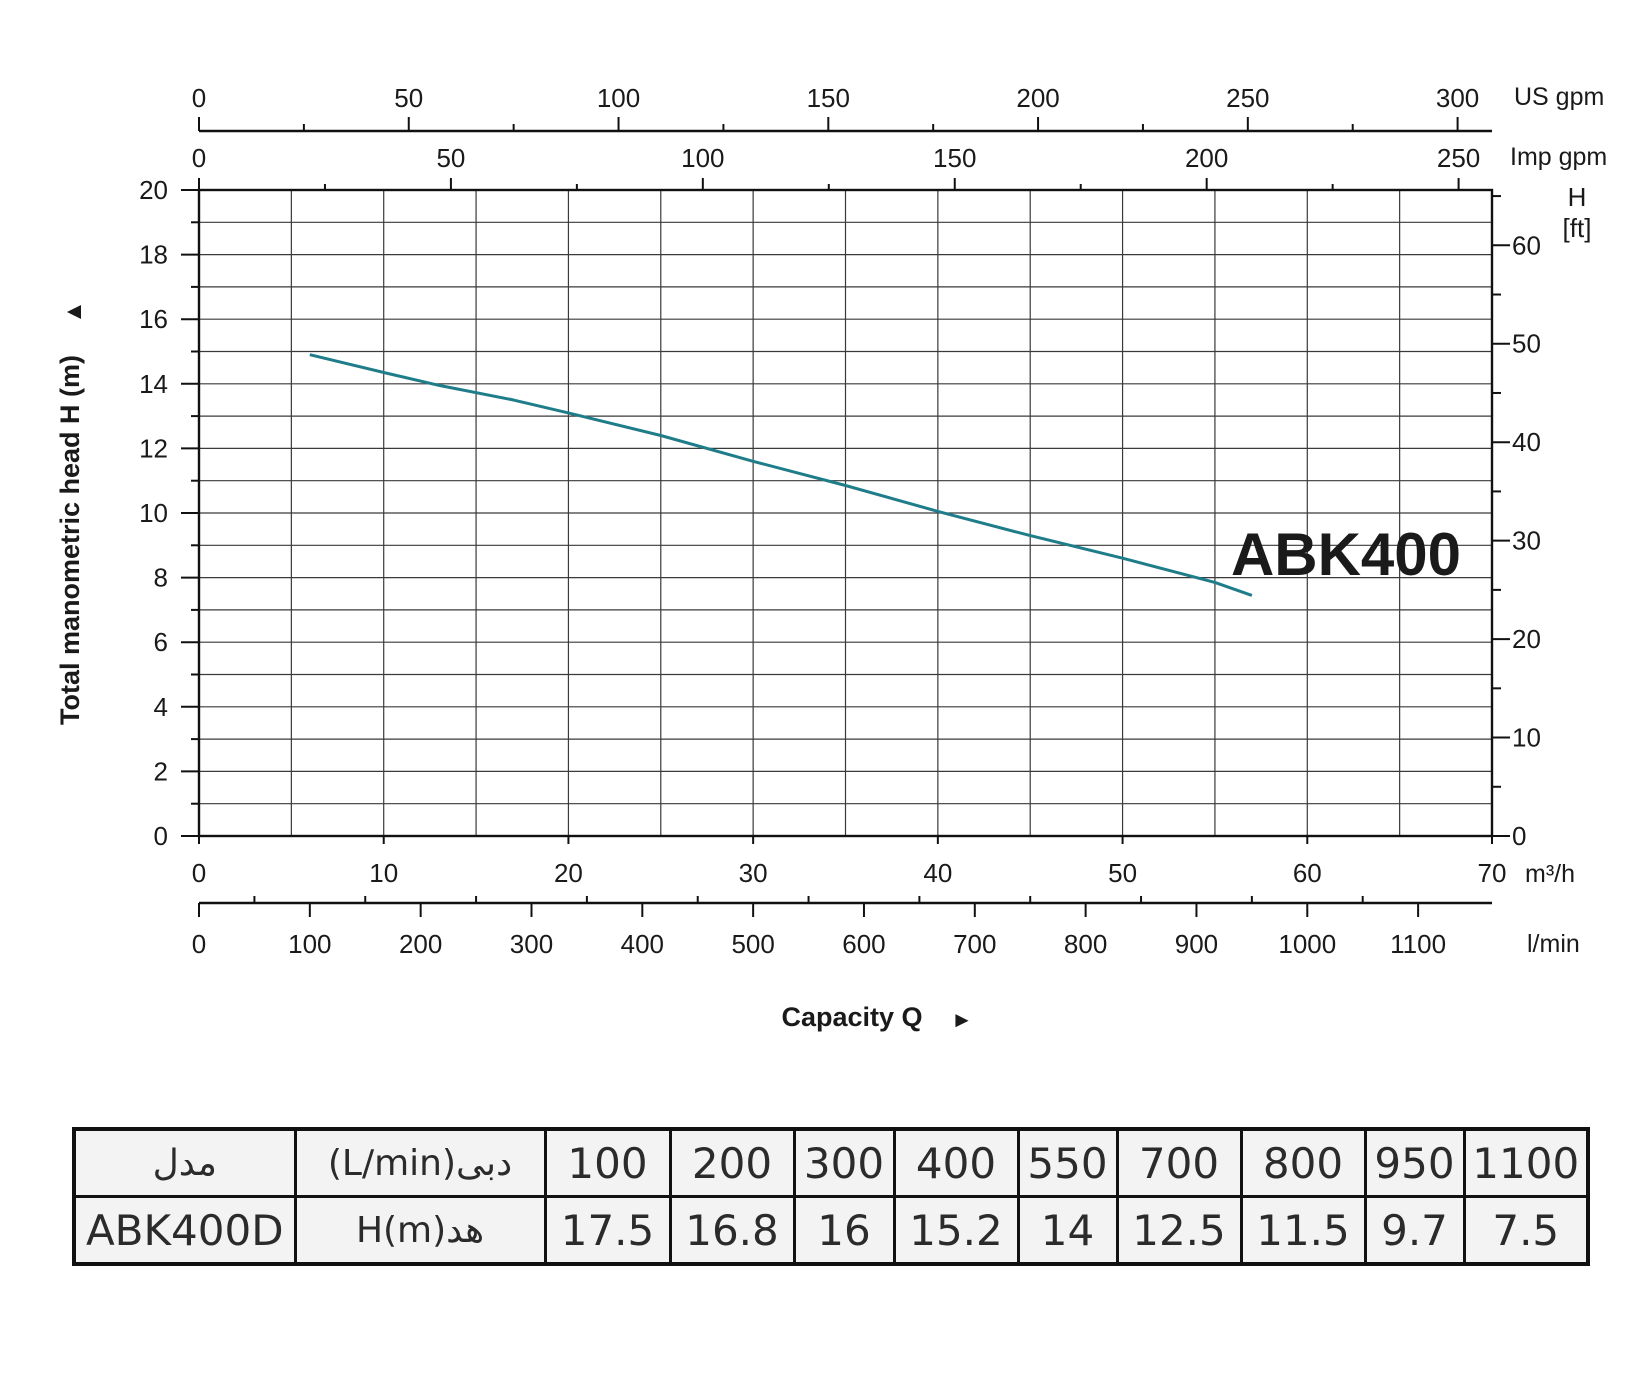  What do you see at coordinates (956, 1162) in the screenshot?
I see `table-cell: 400` at bounding box center [956, 1162].